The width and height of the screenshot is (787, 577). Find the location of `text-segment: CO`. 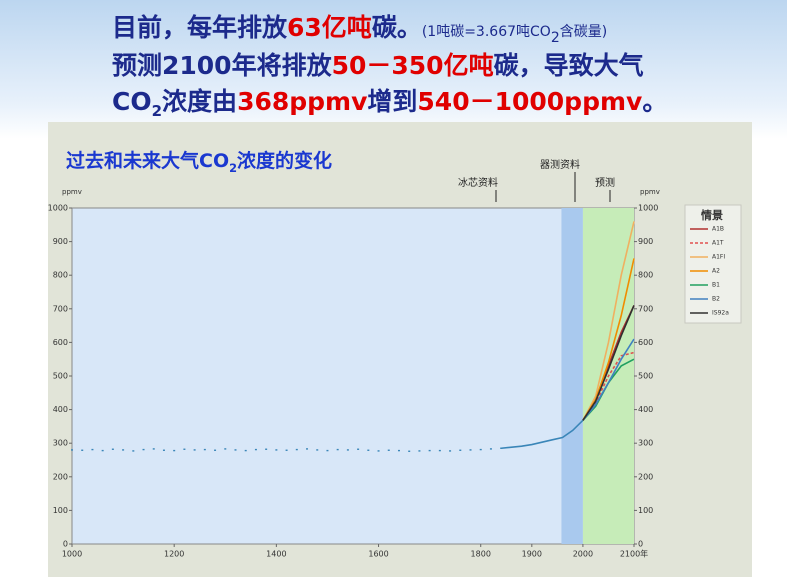

text-segment: CO is located at coordinates (132, 101).